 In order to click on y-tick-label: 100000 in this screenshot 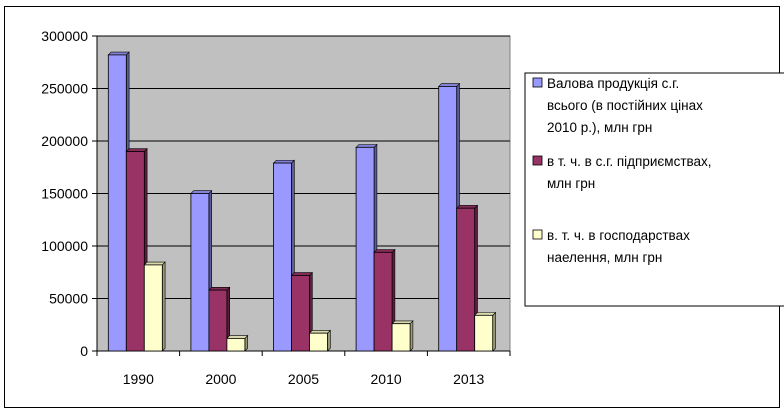, I will do `click(64, 246)`.